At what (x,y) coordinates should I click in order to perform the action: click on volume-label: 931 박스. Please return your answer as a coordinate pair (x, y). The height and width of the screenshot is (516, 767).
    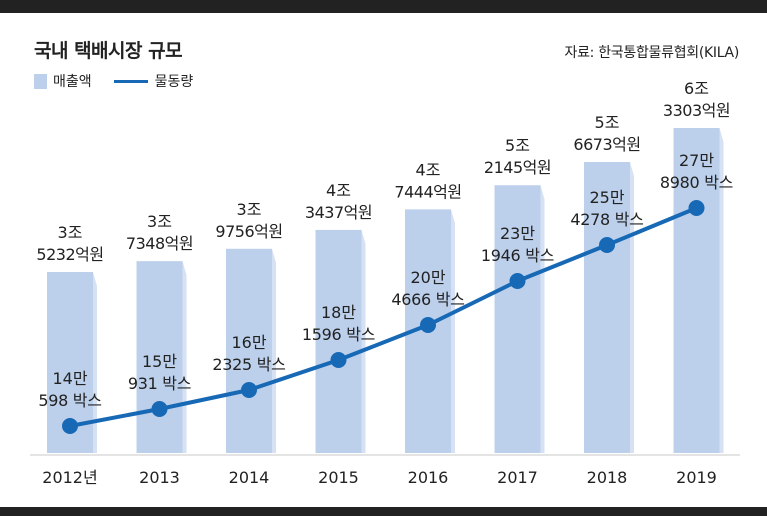
    Looking at the image, I should click on (159, 383).